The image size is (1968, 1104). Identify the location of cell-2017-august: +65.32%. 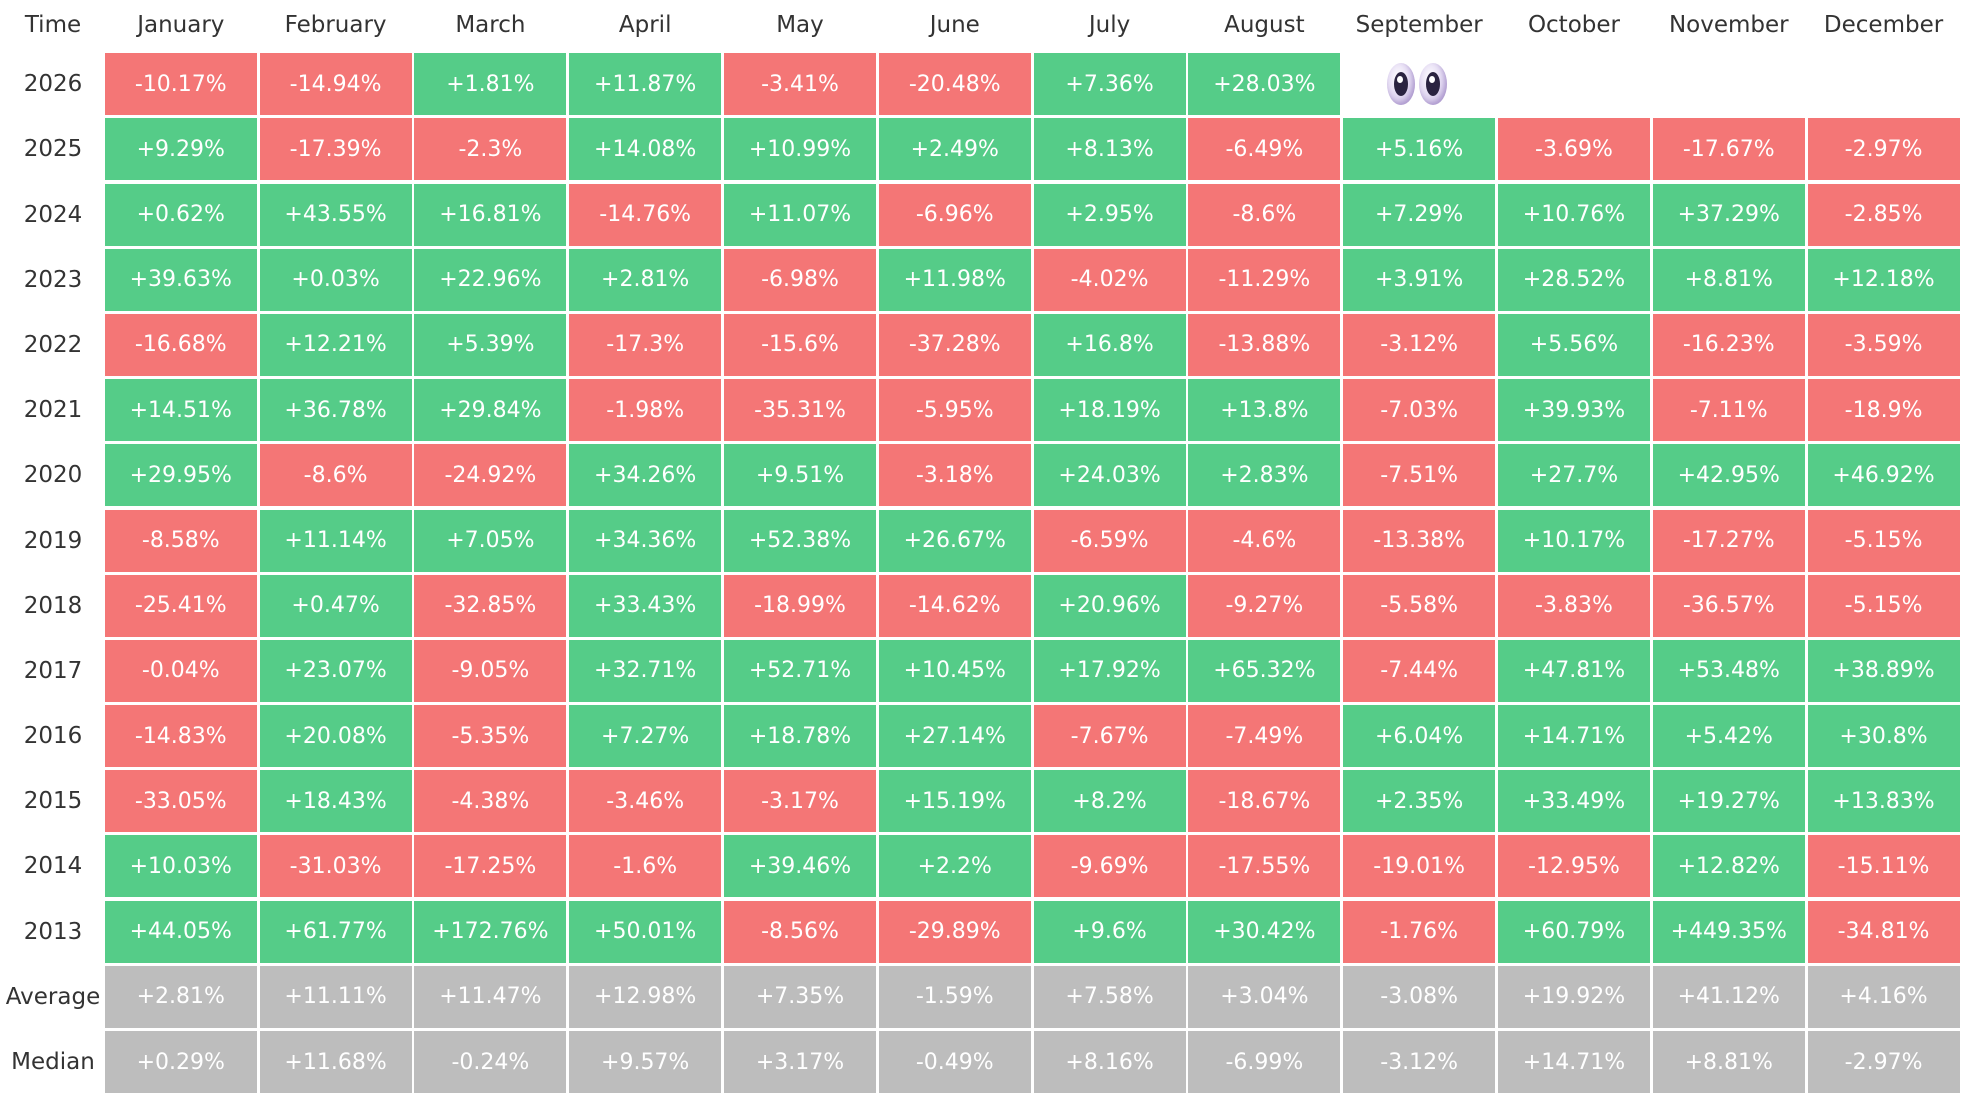
(1264, 670).